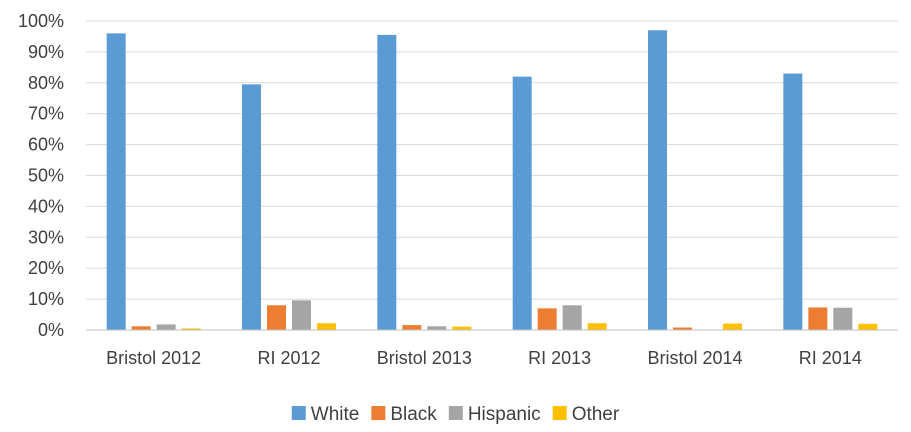 This screenshot has height=432, width=911. What do you see at coordinates (41, 21) in the screenshot?
I see `y-tick-label: 100%` at bounding box center [41, 21].